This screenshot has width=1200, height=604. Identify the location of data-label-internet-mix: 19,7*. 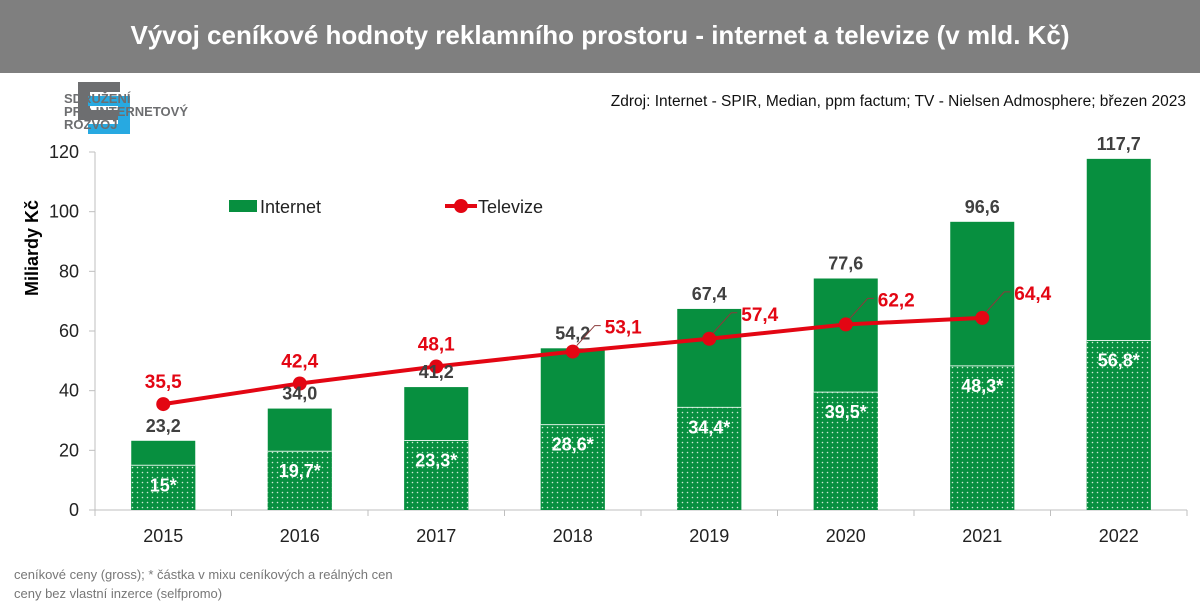
(300, 471).